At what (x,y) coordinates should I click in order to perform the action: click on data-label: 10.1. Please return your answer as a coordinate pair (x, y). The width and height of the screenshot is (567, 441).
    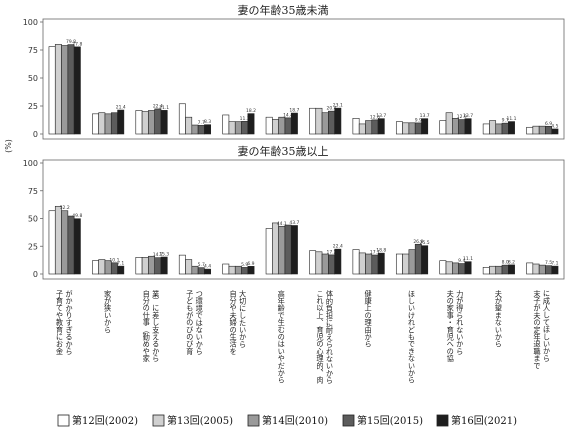
    Looking at the image, I should click on (114, 260).